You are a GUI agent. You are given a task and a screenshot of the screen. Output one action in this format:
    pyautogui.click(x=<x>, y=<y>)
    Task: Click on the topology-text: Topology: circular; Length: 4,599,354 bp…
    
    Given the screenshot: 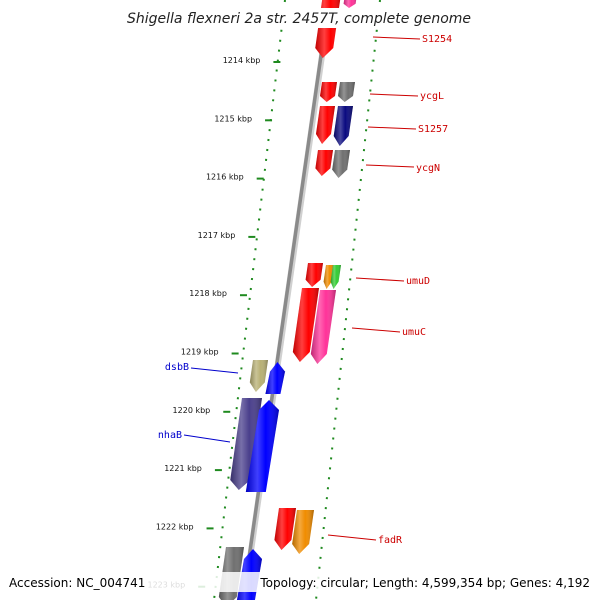 What is the action you would take?
    pyautogui.click(x=424, y=583)
    